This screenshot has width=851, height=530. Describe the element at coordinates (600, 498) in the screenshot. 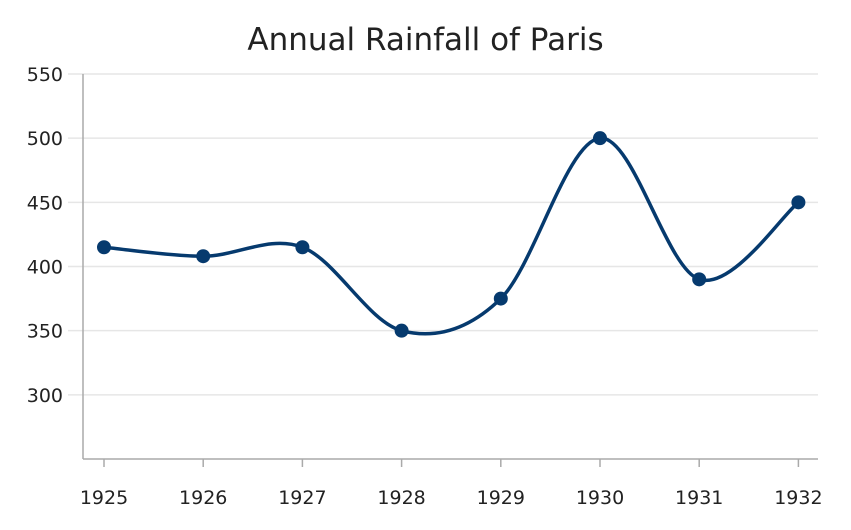

I see `x-tick-label: 1930` at that location.